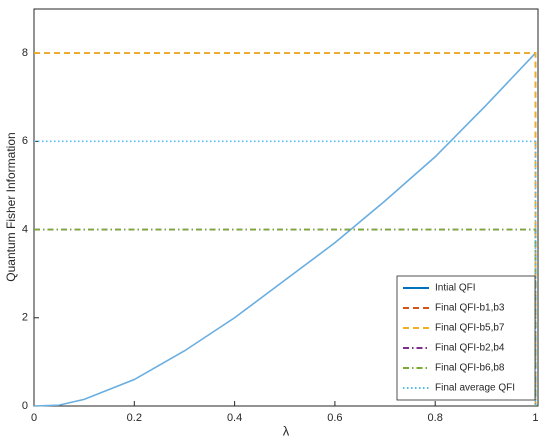  I want to click on x-tick-label: 0, so click(34, 418).